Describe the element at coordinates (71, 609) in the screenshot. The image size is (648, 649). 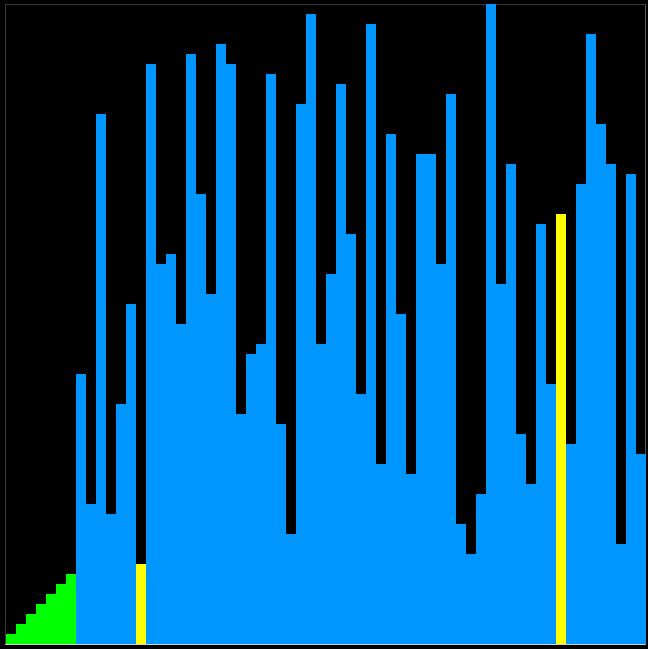
I see `bar-7-sorted` at that location.